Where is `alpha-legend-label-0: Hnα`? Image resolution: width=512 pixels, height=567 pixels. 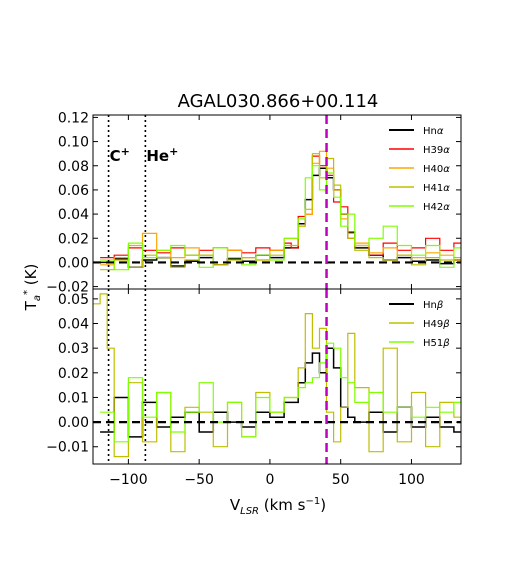 alpha-legend-label-0: Hnα is located at coordinates (433, 131).